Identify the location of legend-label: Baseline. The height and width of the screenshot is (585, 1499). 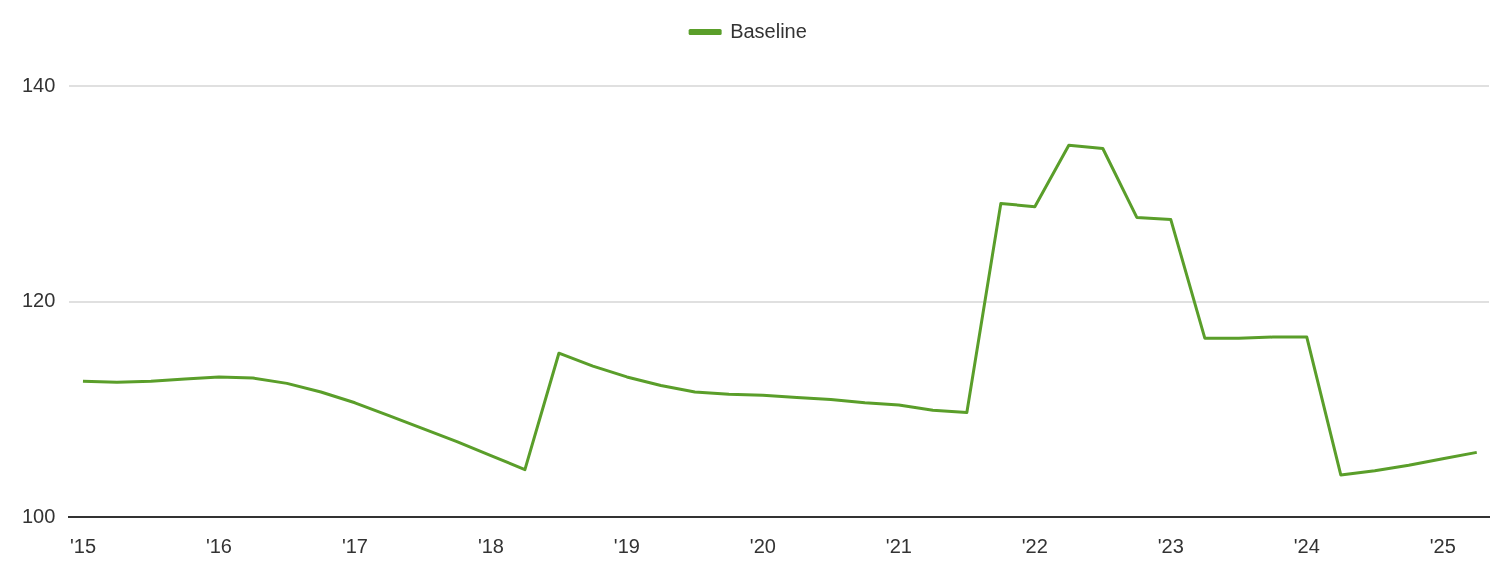
(768, 30).